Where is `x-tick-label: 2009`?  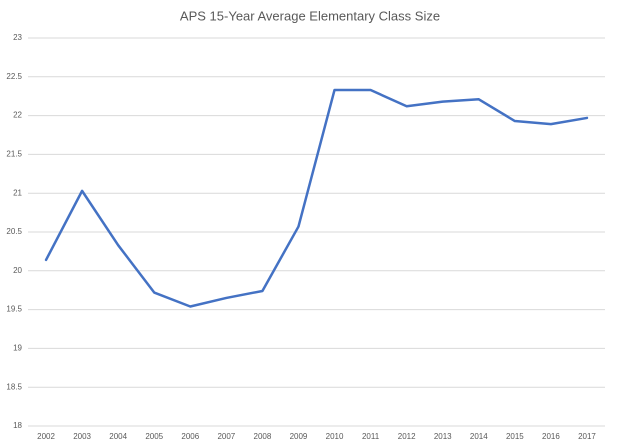
x-tick-label: 2009 is located at coordinates (299, 436).